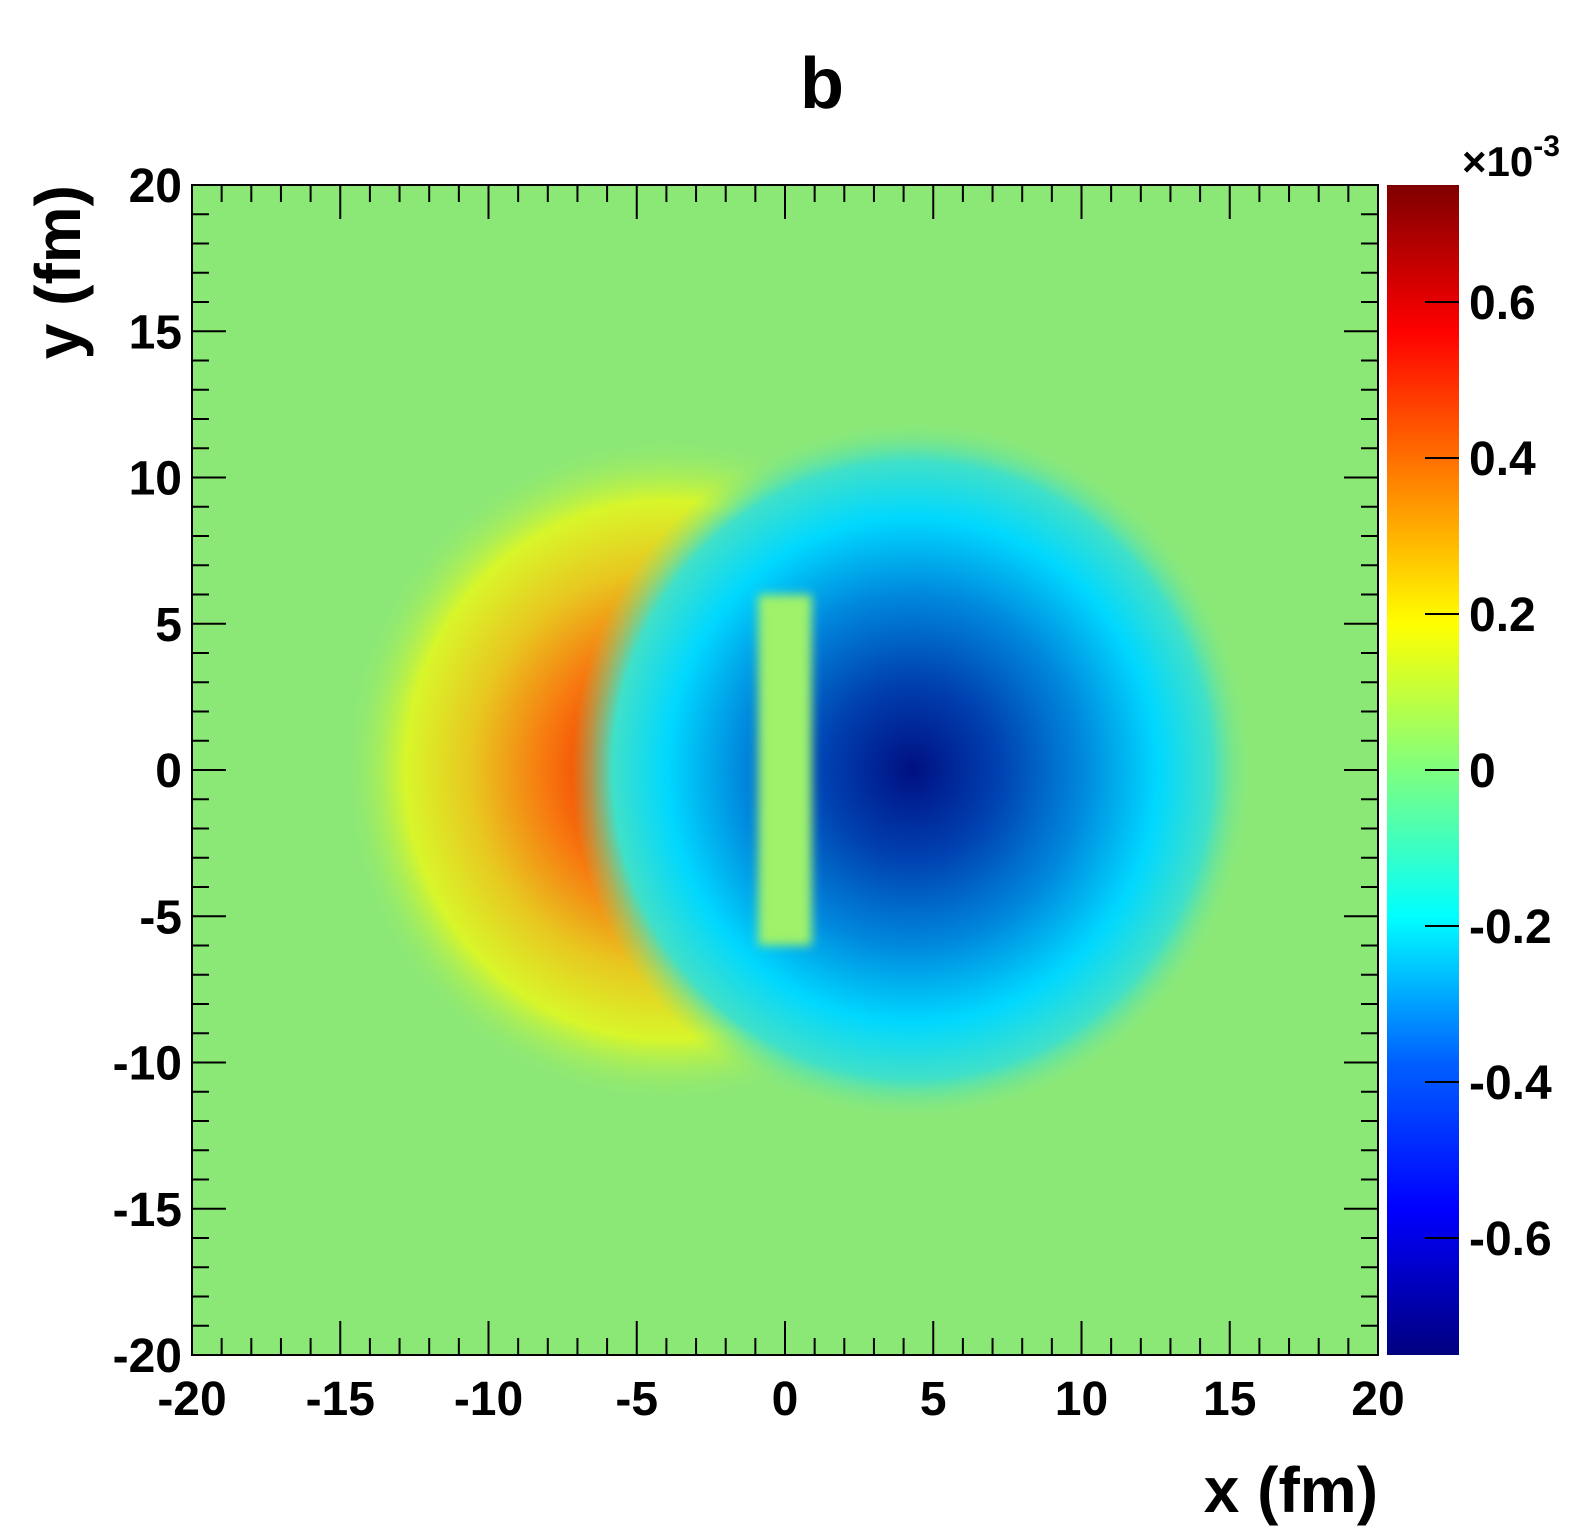 This screenshot has height=1529, width=1594. What do you see at coordinates (636, 1399) in the screenshot?
I see `x-tick-label: -5` at bounding box center [636, 1399].